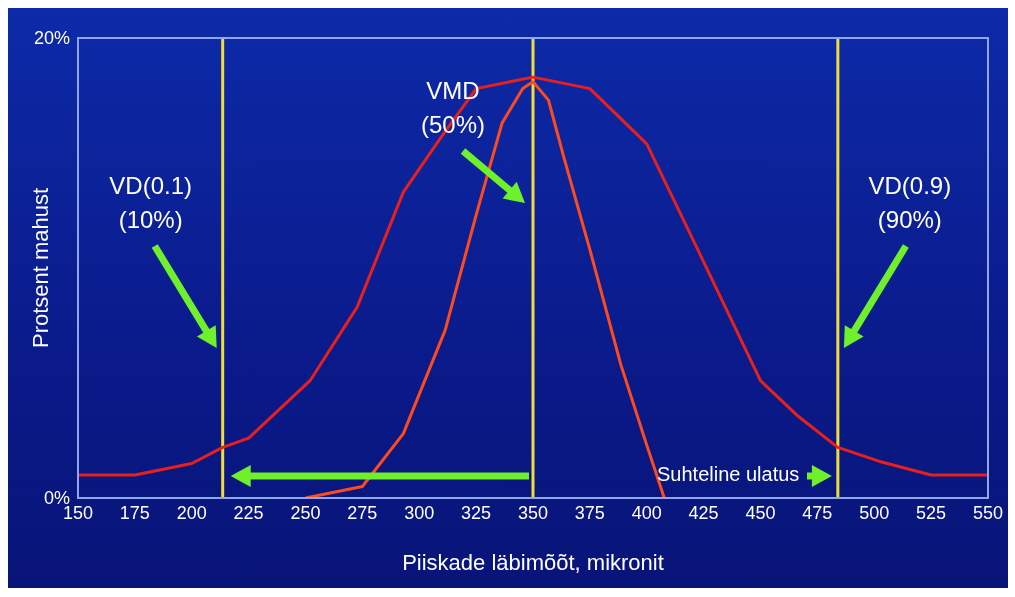 This screenshot has height=597, width=1015. Describe the element at coordinates (931, 512) in the screenshot. I see `x-tick-label: 525` at that location.